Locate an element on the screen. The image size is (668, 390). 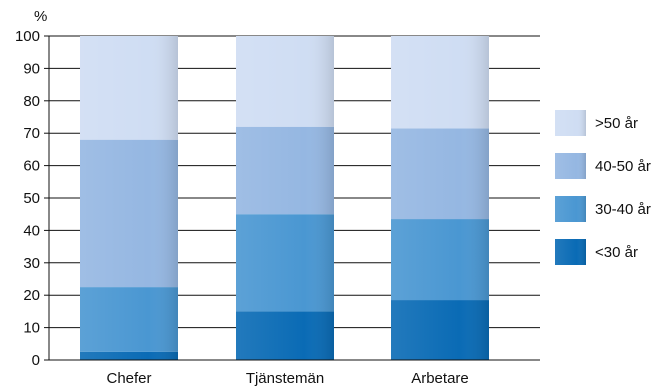
x-category-label: Tjänstemän is located at coordinates (285, 378).